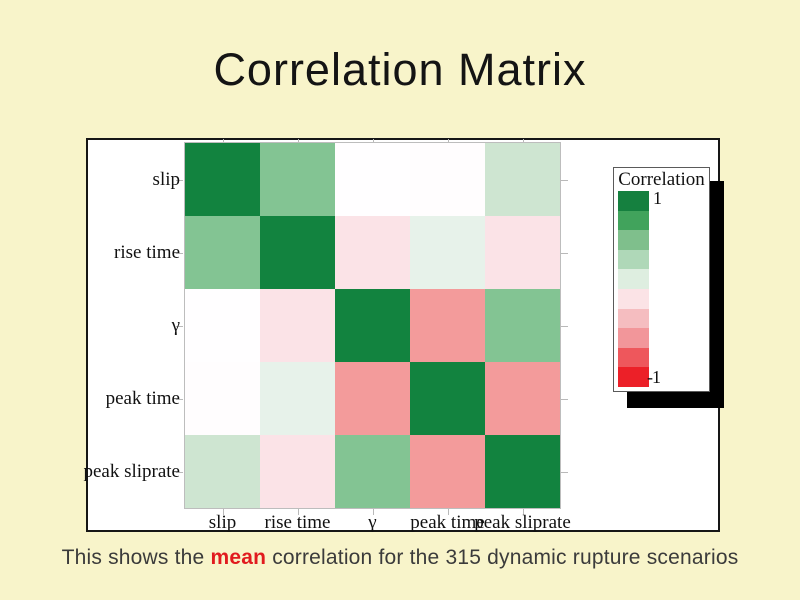 This screenshot has height=600, width=800. Describe the element at coordinates (222, 398) in the screenshot. I see `heatmap-cell-r3-c0` at that location.